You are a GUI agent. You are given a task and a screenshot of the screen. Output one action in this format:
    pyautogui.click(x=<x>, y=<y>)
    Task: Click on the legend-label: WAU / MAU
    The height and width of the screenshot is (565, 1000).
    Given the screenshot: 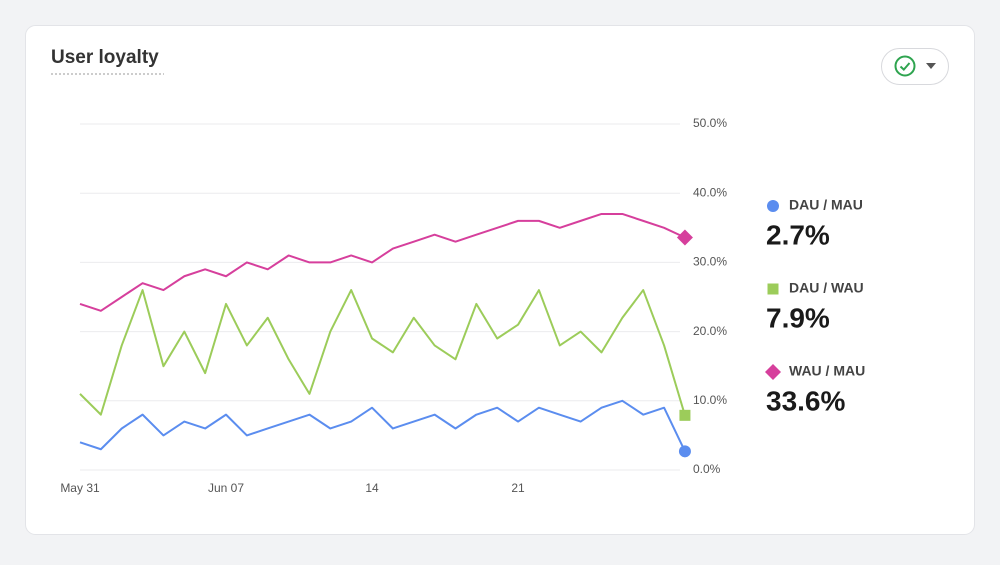 What is the action you would take?
    pyautogui.click(x=827, y=371)
    